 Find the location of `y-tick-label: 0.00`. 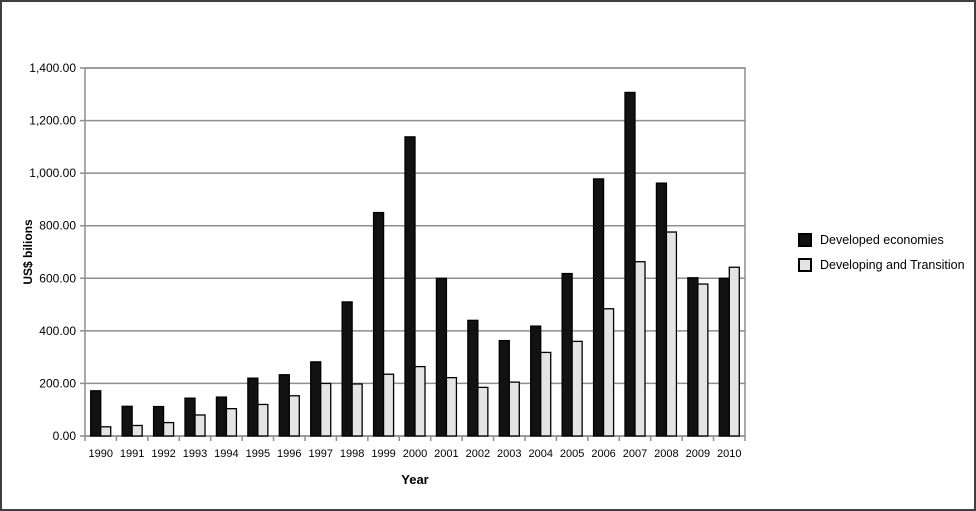

y-tick-label: 0.00 is located at coordinates (65, 436).